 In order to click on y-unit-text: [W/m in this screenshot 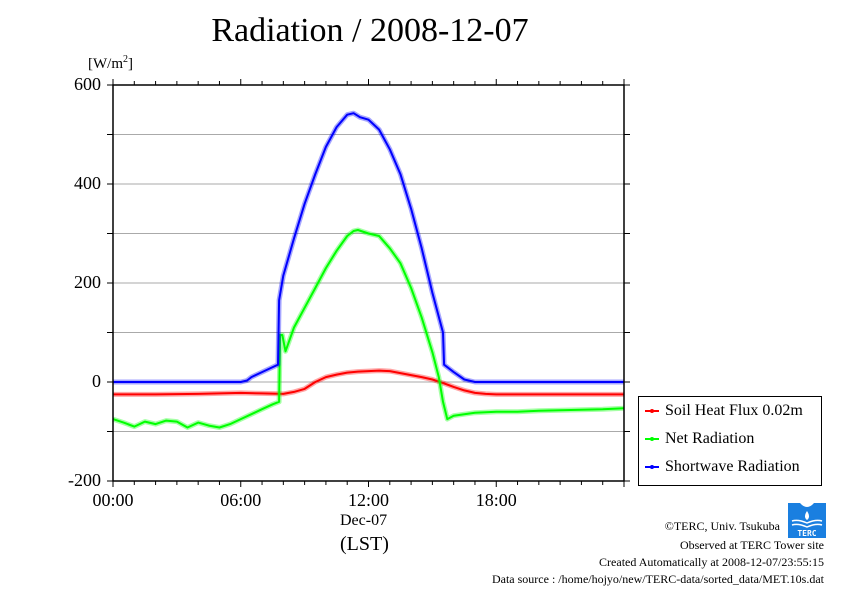, I will do `click(105, 64)`.